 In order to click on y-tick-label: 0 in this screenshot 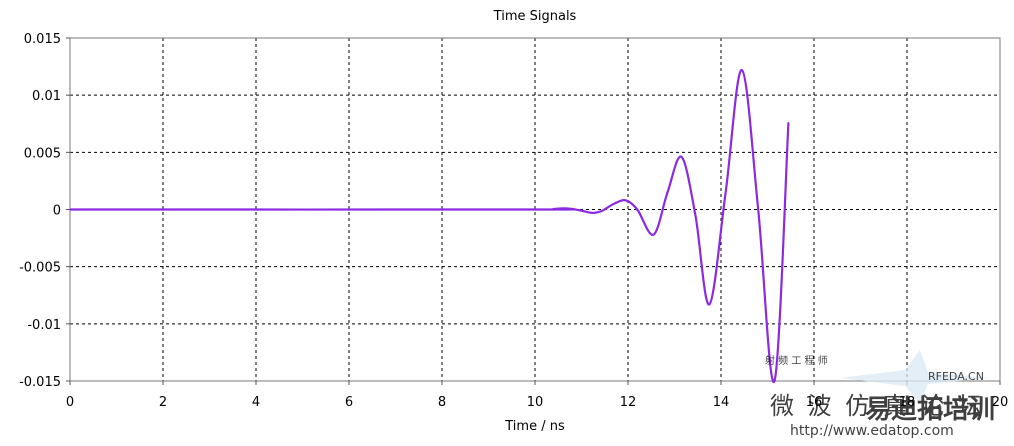, I will do `click(57, 211)`.